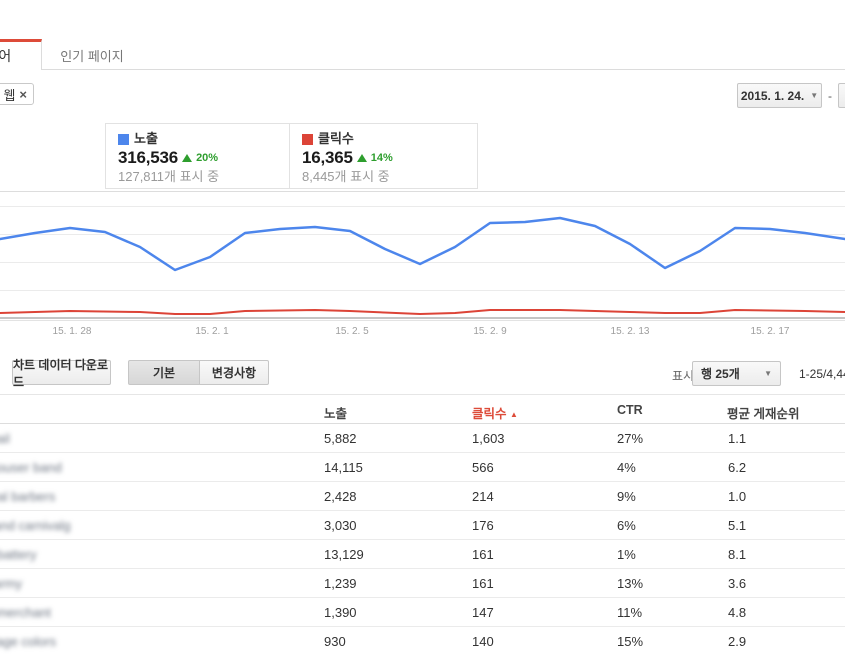 This screenshot has width=845, height=654. I want to click on impressions-change: 20%, so click(207, 158).